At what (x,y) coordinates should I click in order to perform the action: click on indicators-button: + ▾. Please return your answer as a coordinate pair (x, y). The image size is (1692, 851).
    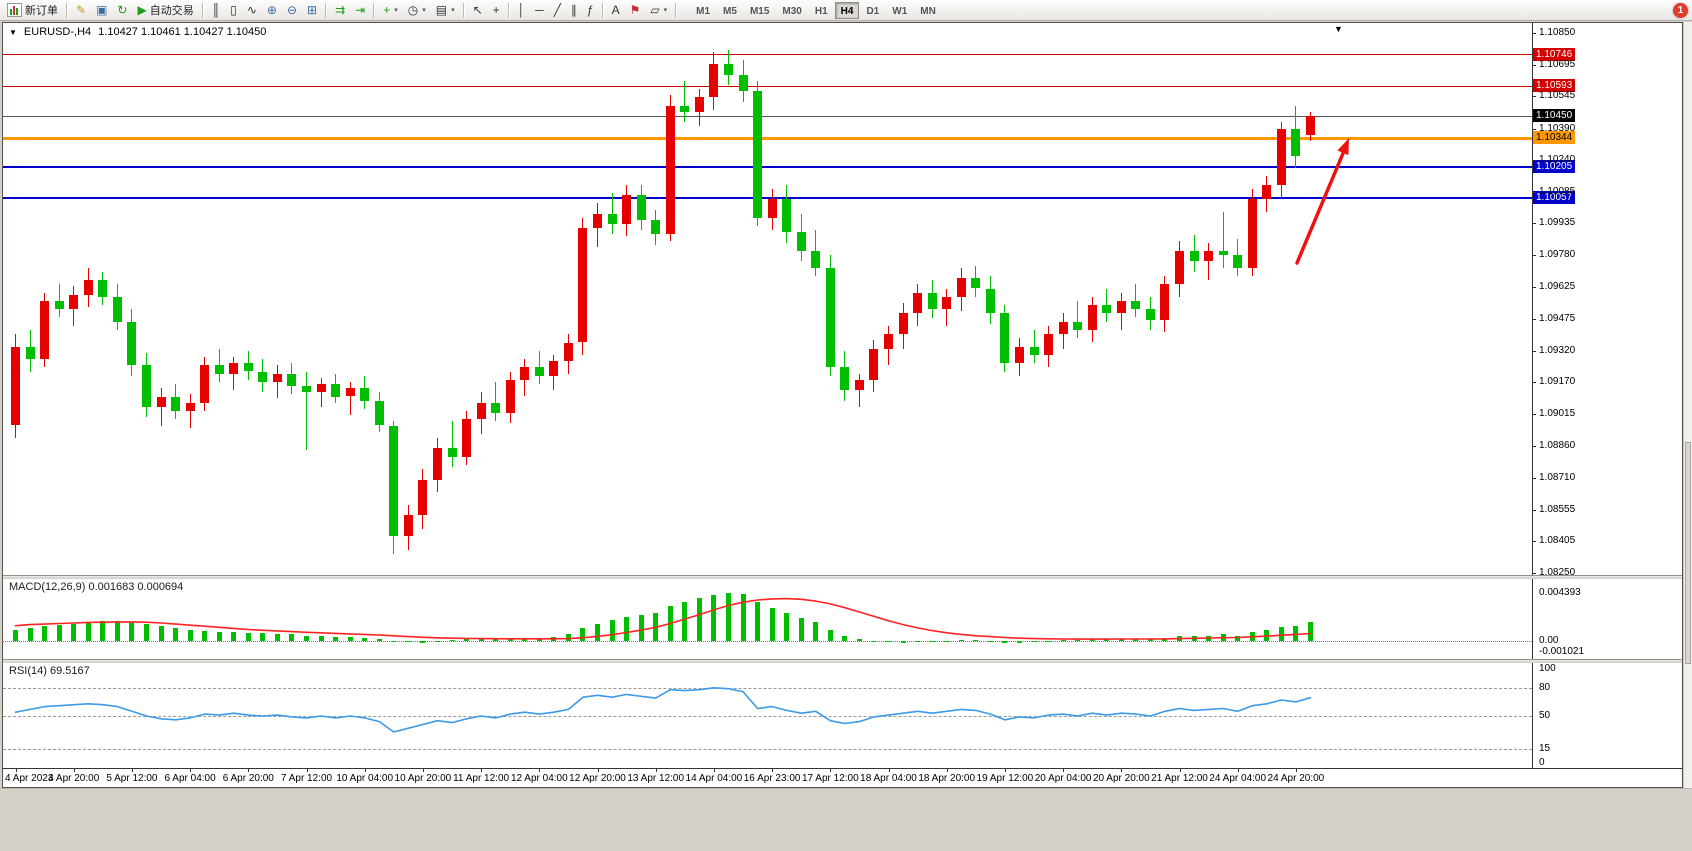
    Looking at the image, I should click on (390, 10).